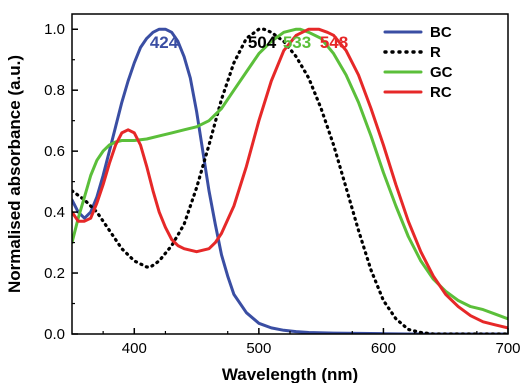 This screenshot has width=525, height=383. What do you see at coordinates (435, 52) in the screenshot?
I see `legend-label-r: R` at bounding box center [435, 52].